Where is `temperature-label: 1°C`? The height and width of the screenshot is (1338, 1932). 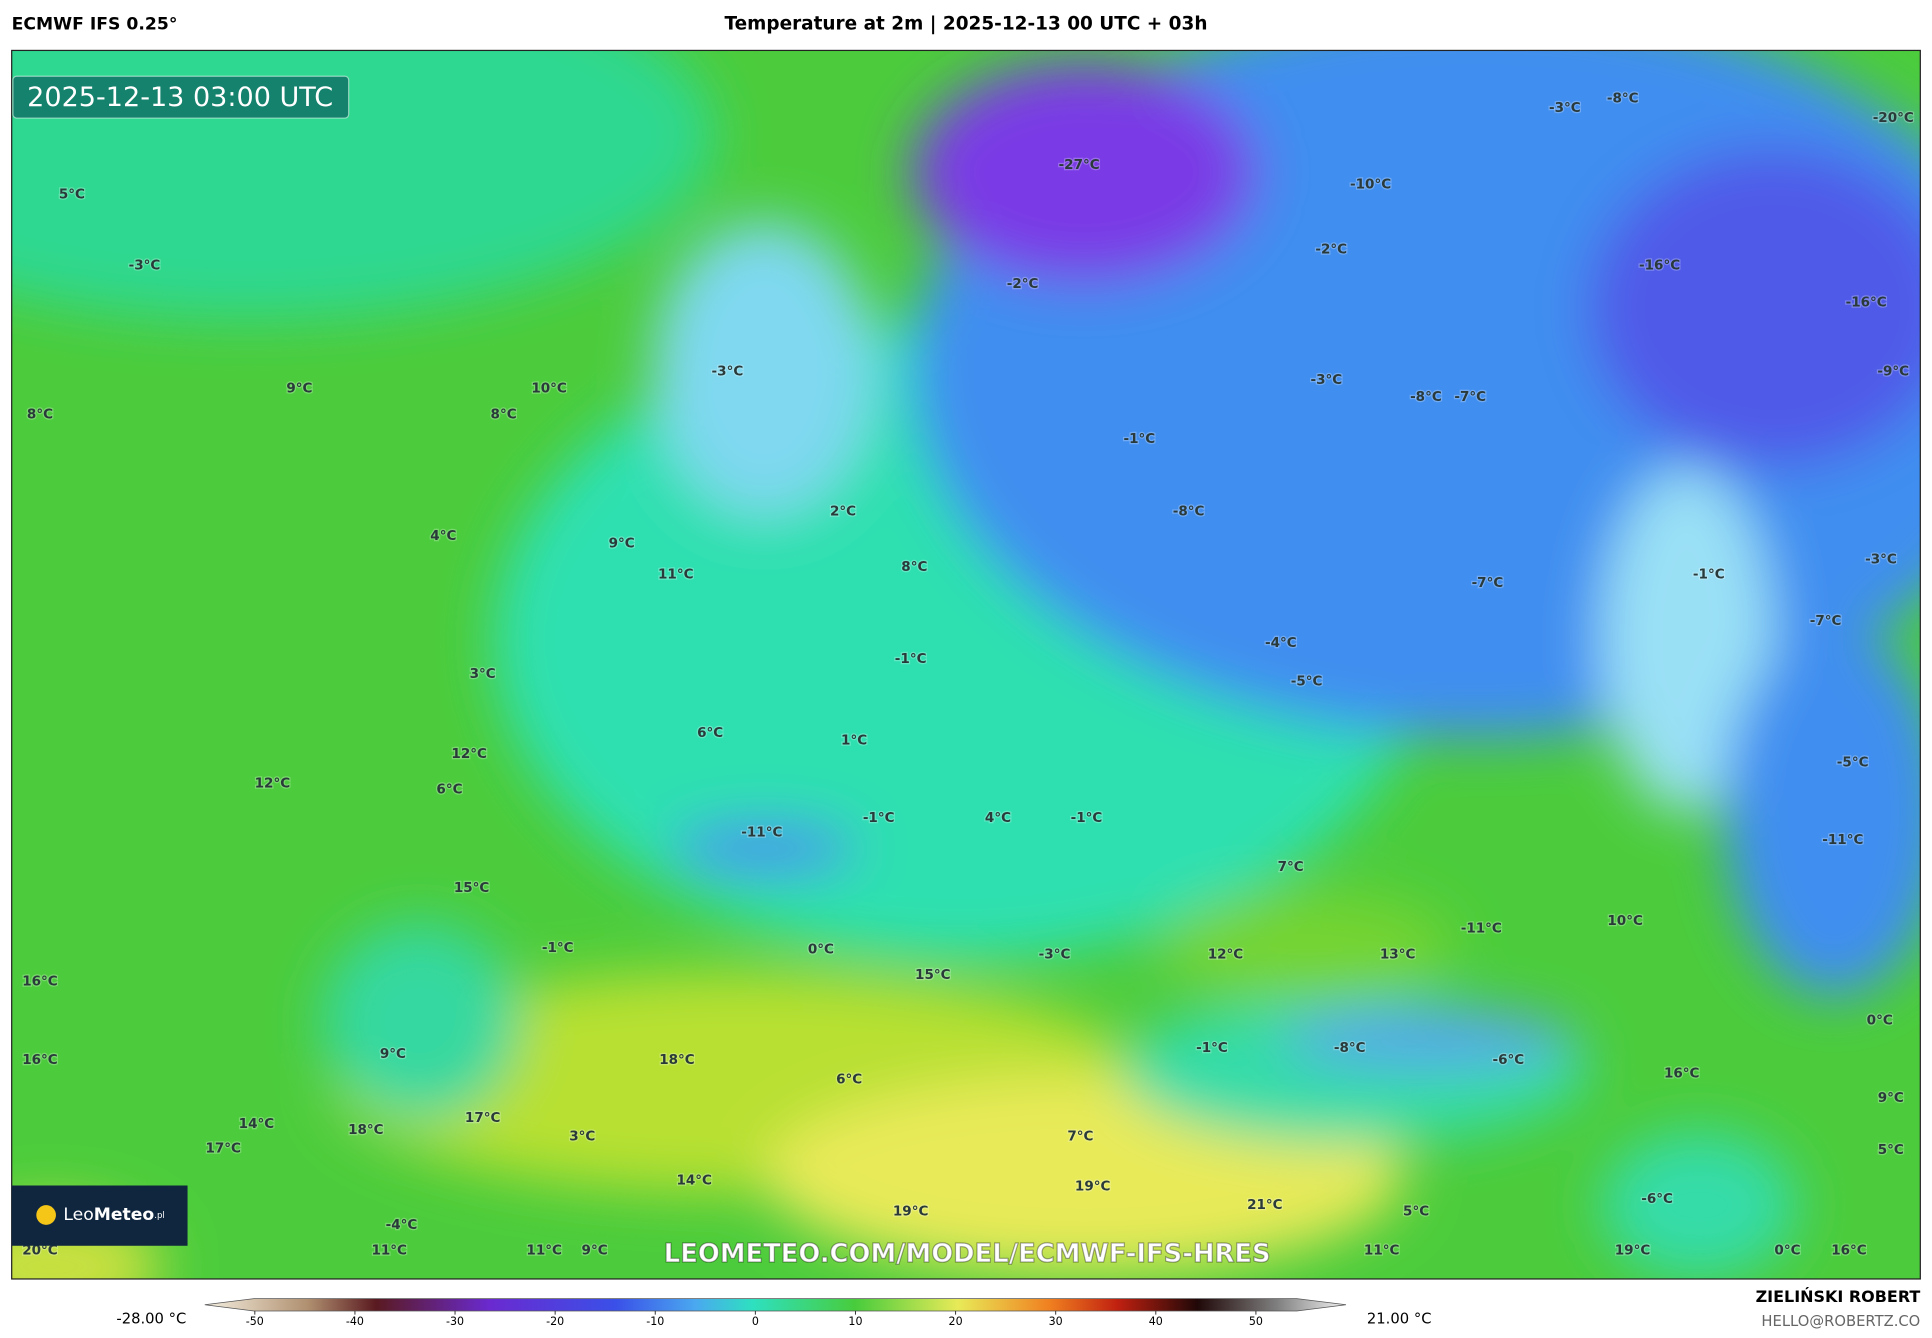
temperature-label: 1°C is located at coordinates (854, 740).